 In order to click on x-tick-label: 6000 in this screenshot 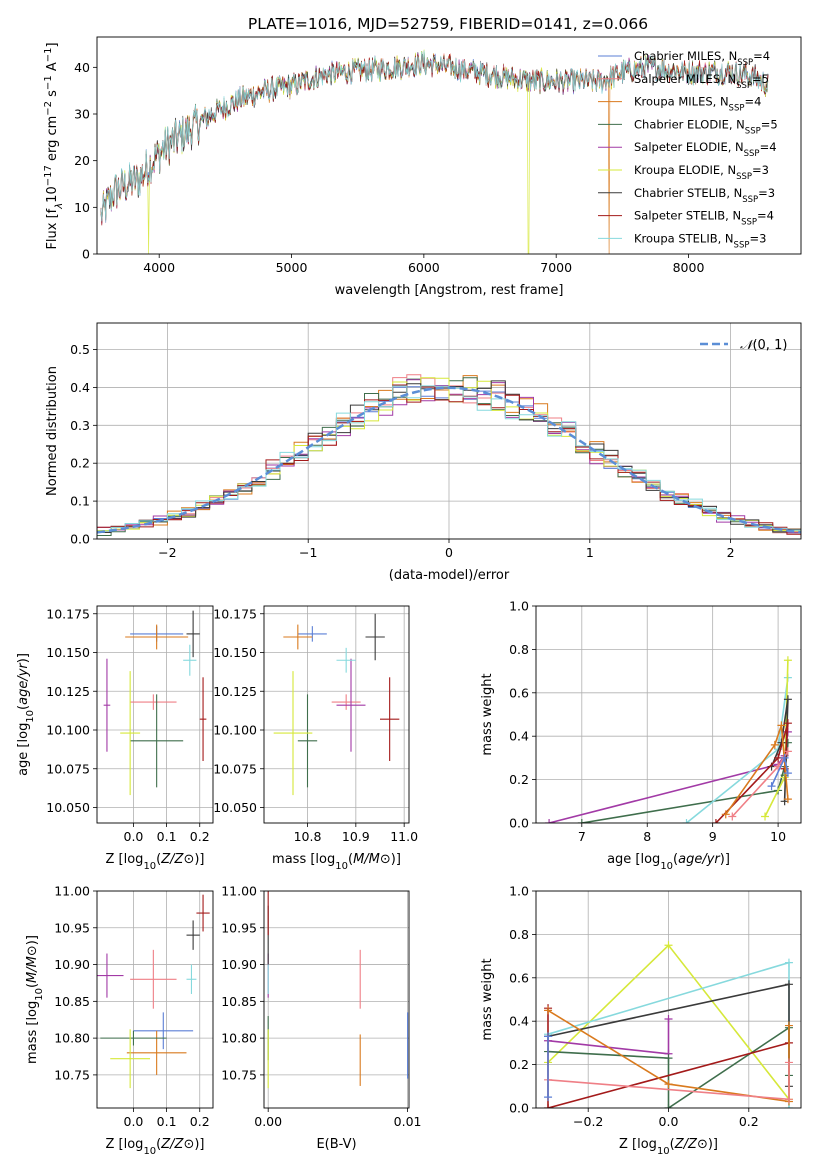, I will do `click(424, 267)`.